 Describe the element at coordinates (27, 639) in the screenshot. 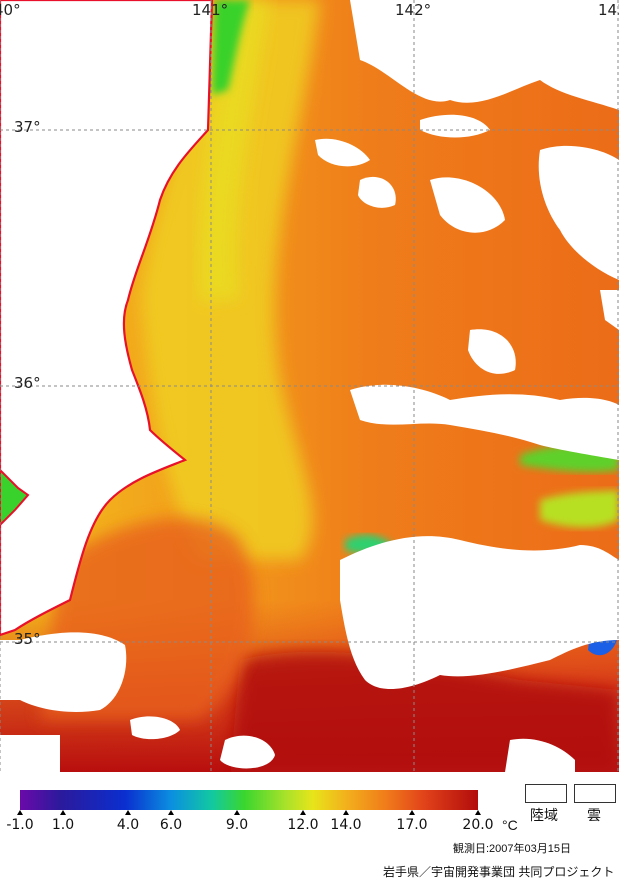

I see `latitude-label-35: 35°` at that location.